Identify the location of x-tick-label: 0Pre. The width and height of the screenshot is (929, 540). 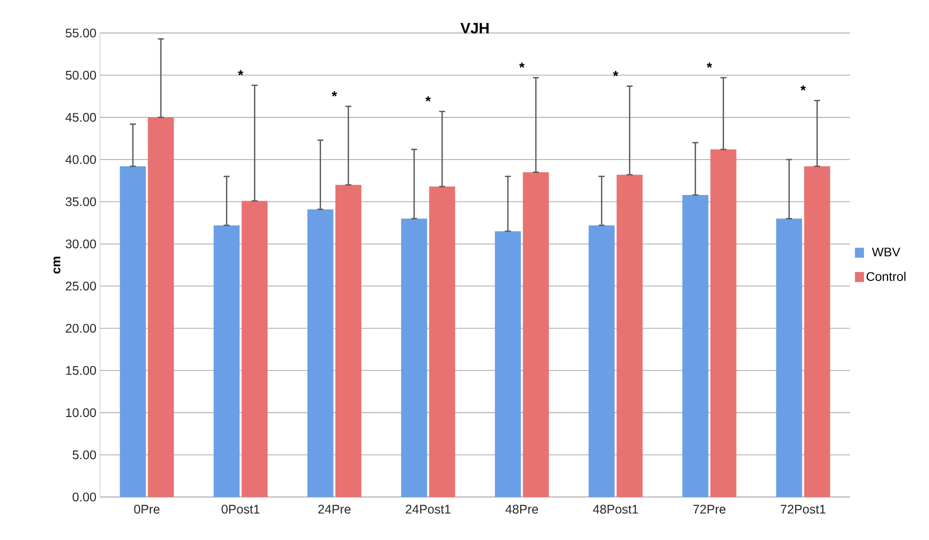
(147, 509).